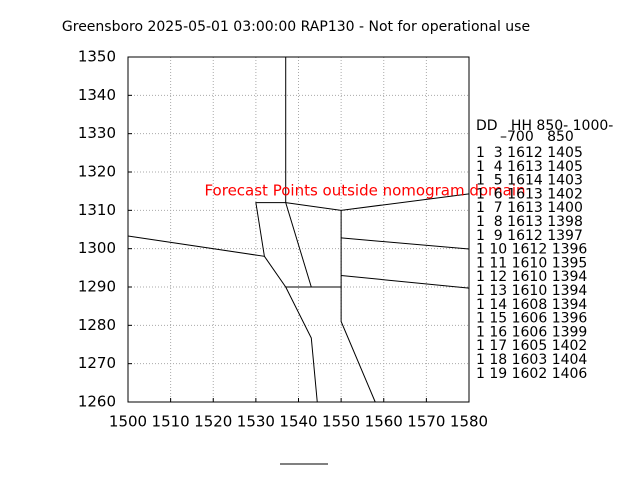 The width and height of the screenshot is (640, 480). I want to click on table-row: 1 5 1614 1403, so click(529, 181).